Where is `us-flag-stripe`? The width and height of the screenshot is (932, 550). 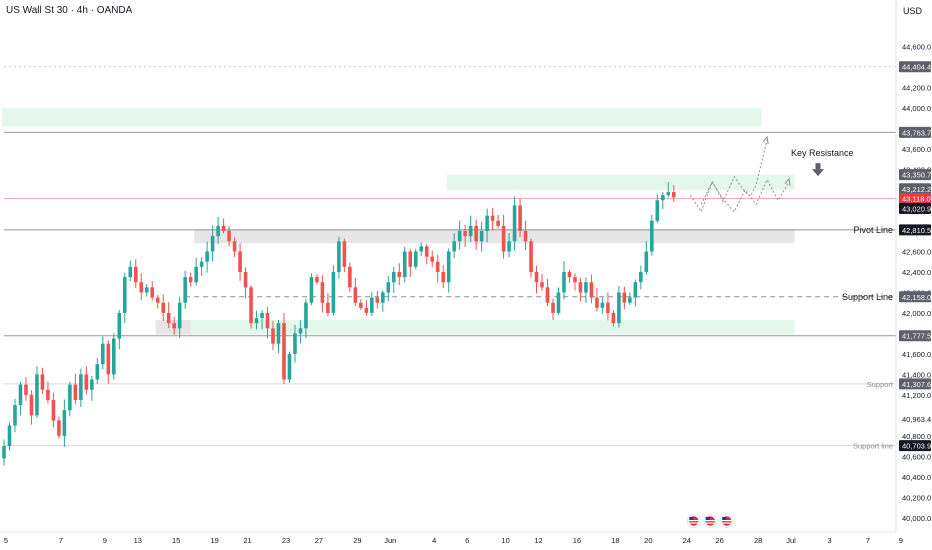
us-flag-stripe is located at coordinates (726, 521).